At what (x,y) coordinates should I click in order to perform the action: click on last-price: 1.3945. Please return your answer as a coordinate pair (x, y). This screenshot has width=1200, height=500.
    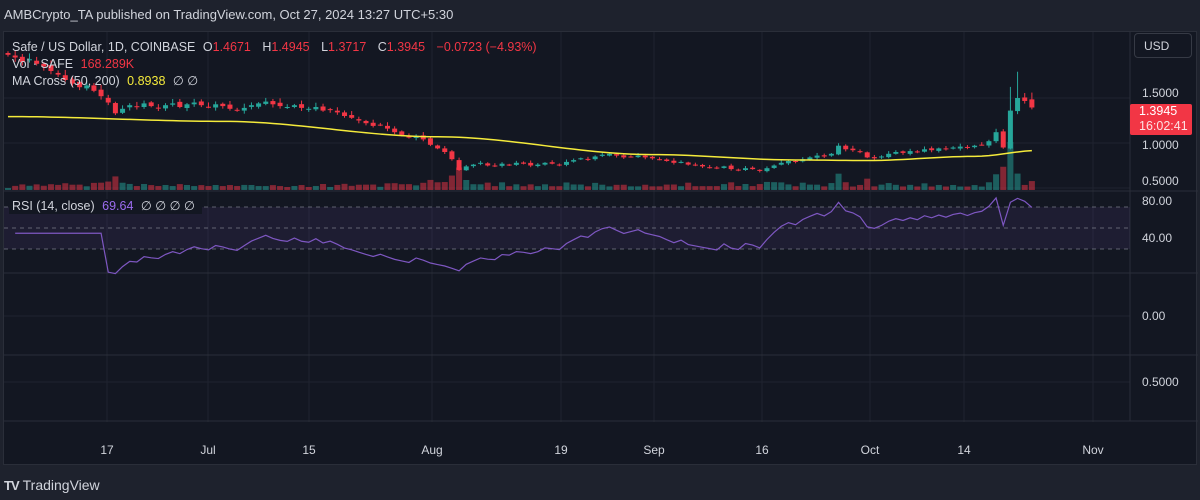
    Looking at the image, I should click on (1158, 111).